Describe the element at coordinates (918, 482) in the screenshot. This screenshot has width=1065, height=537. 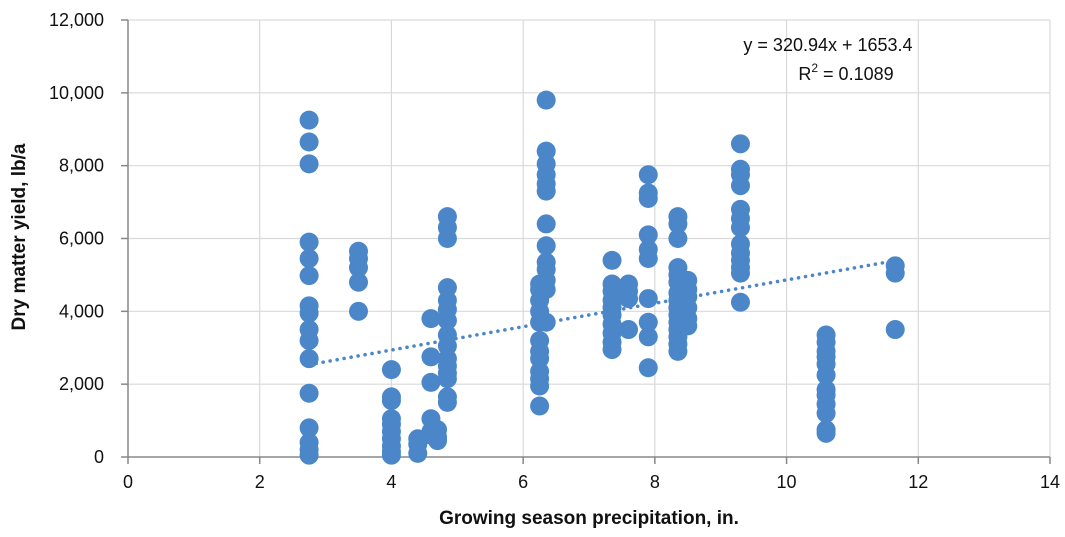
I see `x-tick-label: 12` at that location.